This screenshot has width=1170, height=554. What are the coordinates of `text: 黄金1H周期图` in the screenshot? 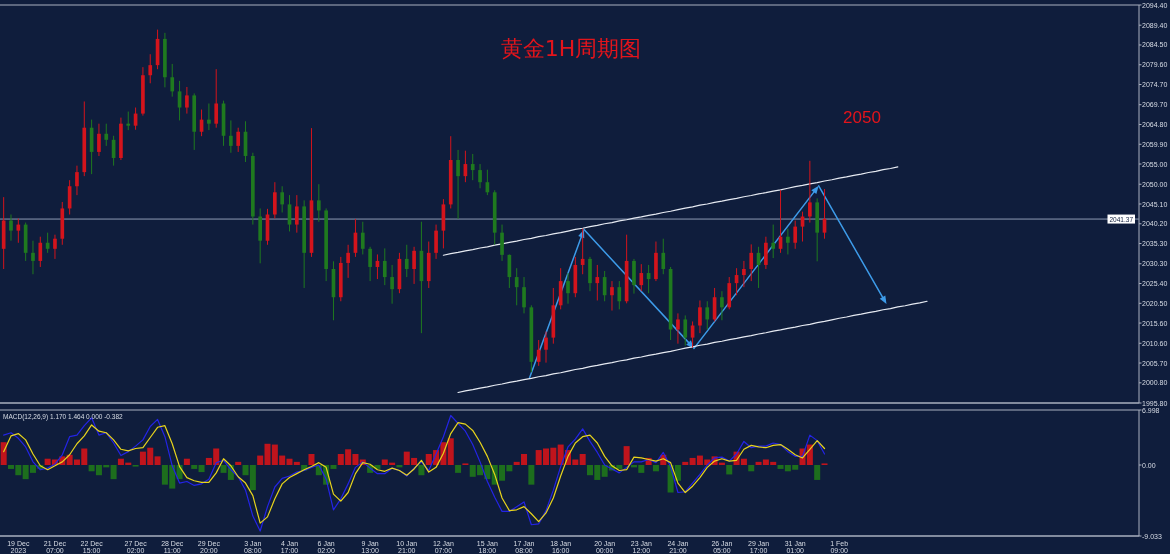 It's located at (571, 48).